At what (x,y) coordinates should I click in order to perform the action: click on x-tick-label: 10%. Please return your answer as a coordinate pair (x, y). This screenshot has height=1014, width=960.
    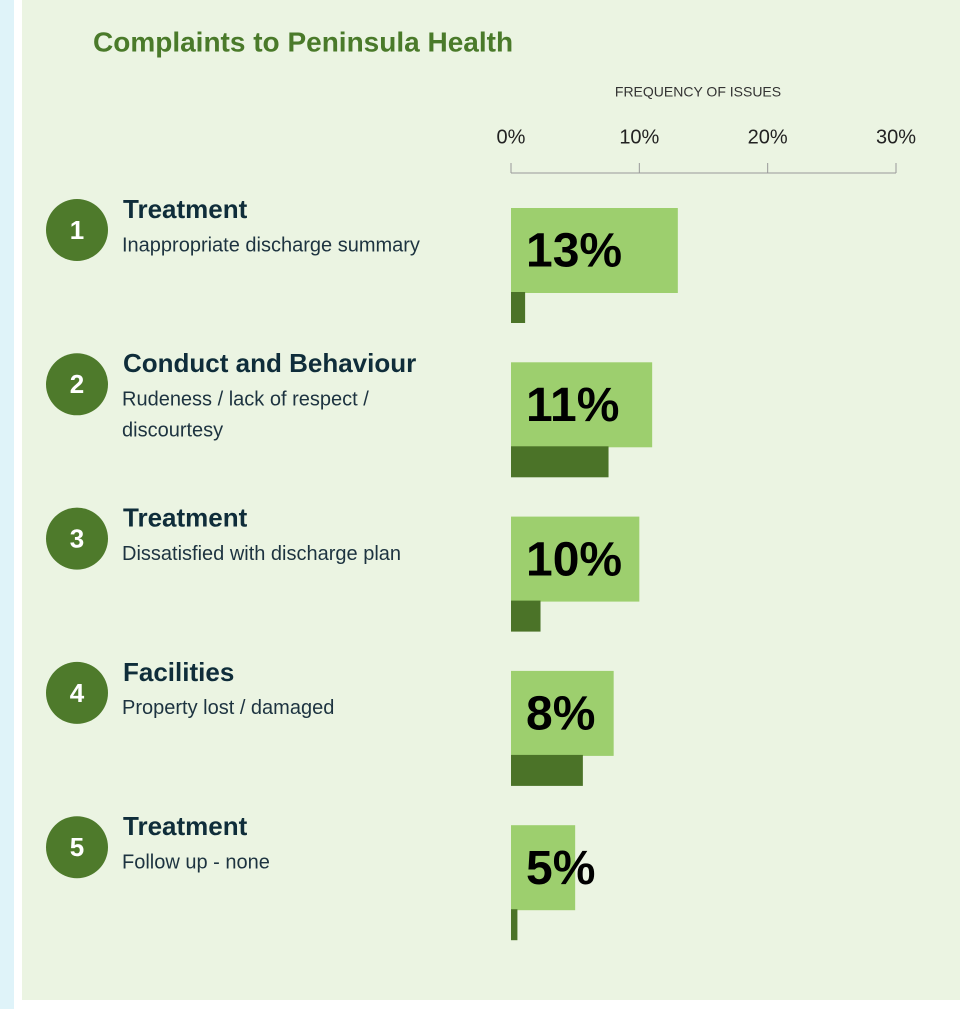
    Looking at the image, I should click on (639, 137).